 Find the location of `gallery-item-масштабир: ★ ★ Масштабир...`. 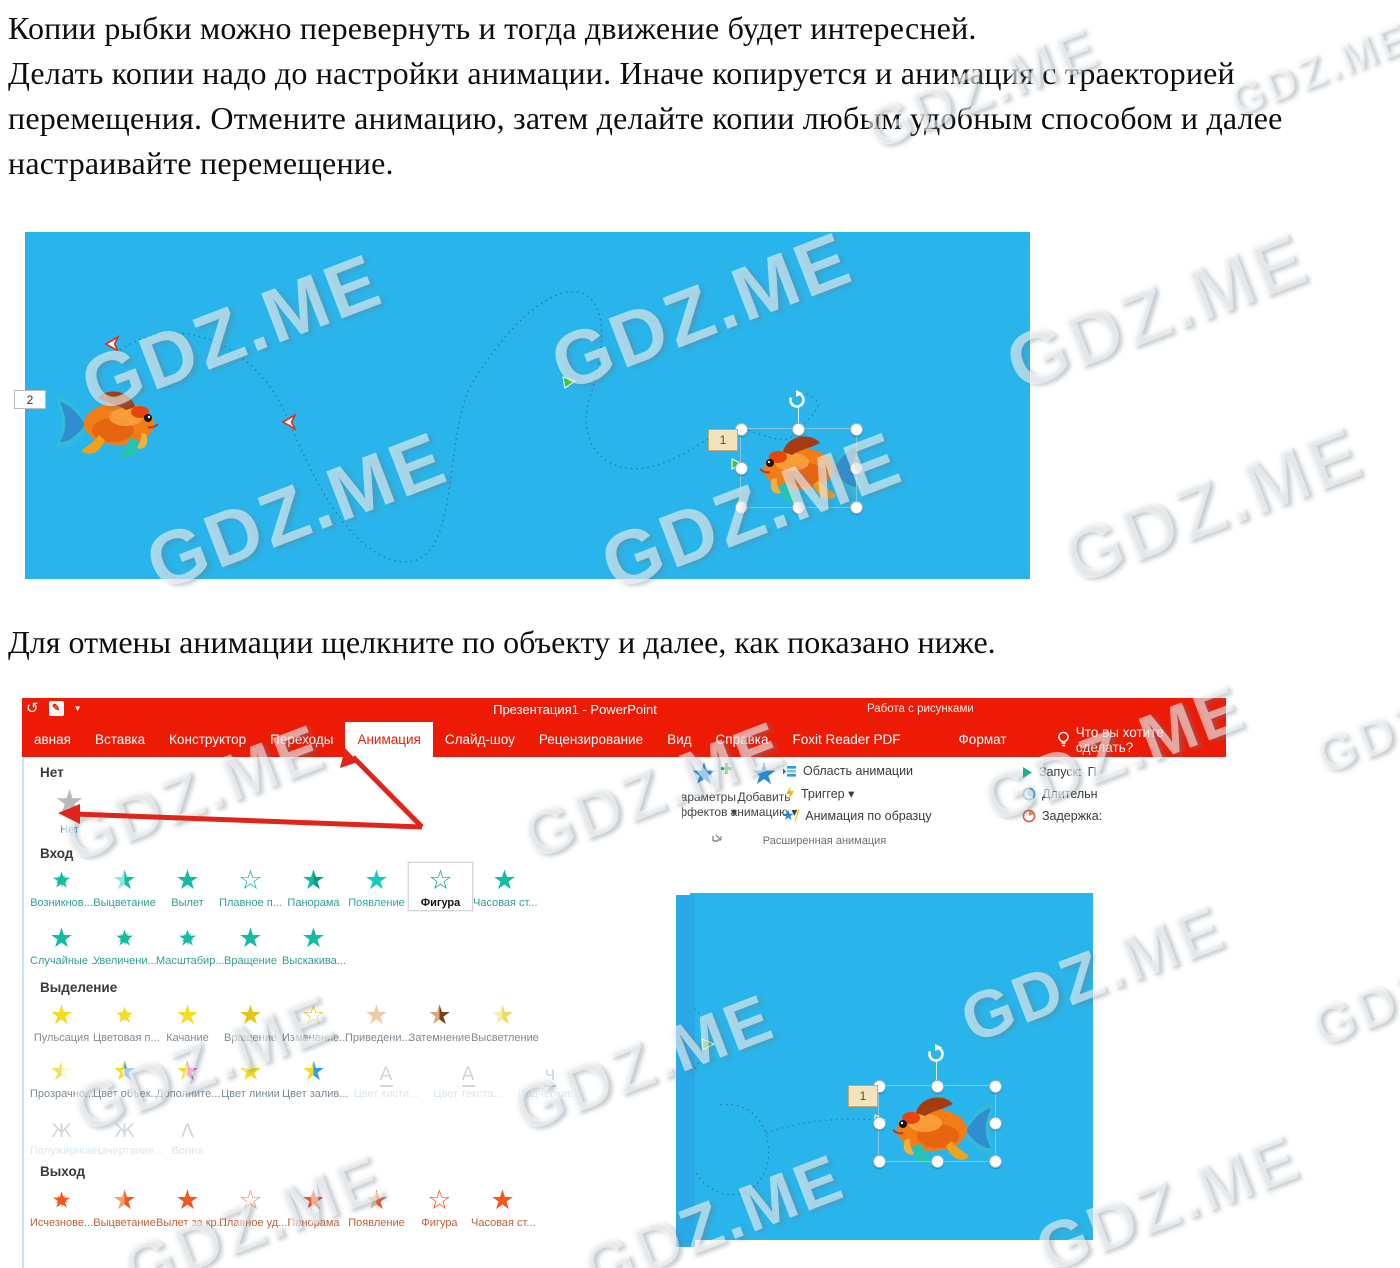

gallery-item-масштабир: ★ ★ Масштабир... is located at coordinates (190, 944).